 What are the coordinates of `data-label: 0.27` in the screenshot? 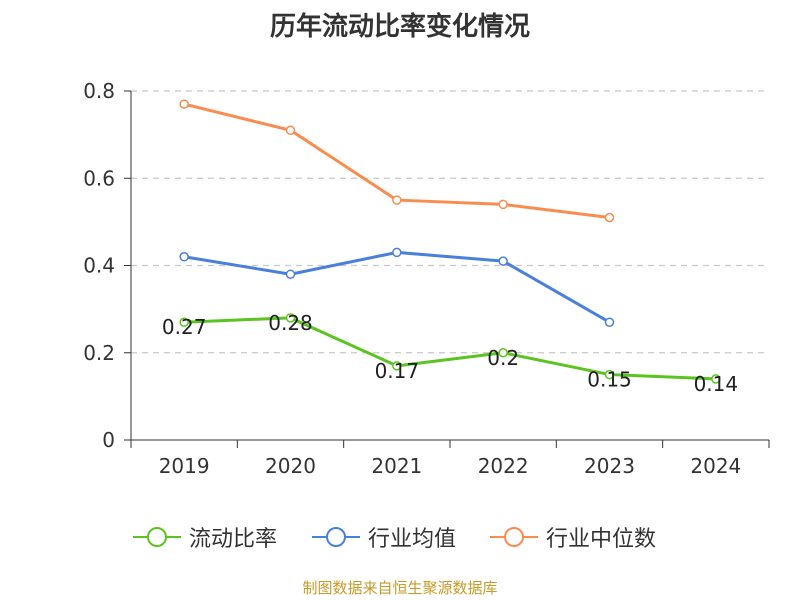 It's located at (184, 327).